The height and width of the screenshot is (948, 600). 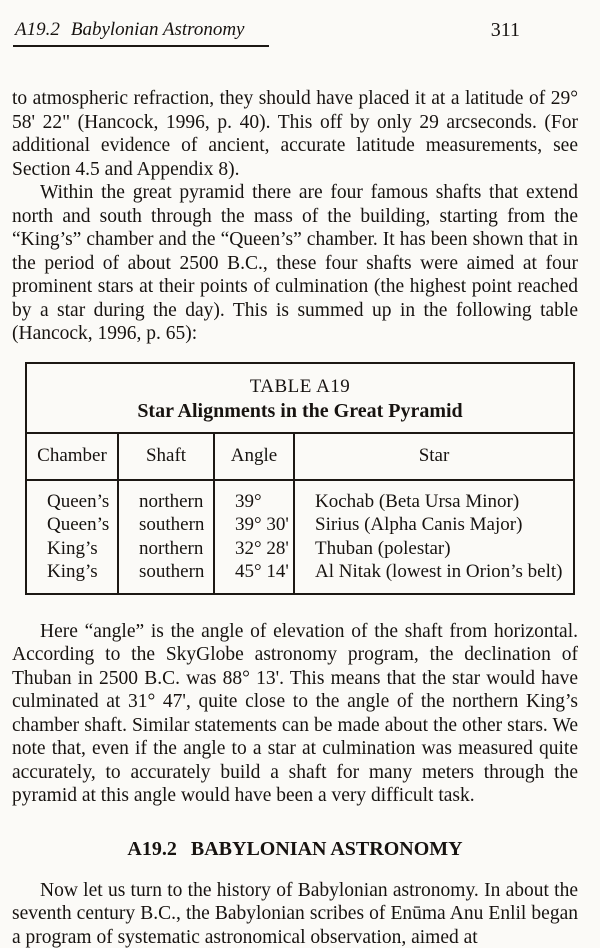 I want to click on table-cell: 39° 30', so click(x=255, y=525).